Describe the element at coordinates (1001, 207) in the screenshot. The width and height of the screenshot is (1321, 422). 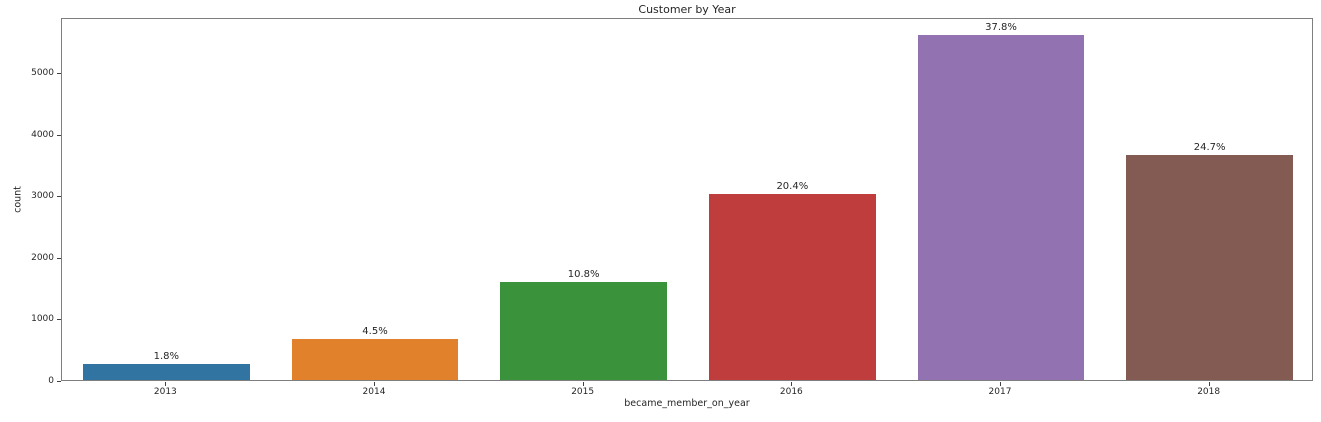
I see `bar-2017` at that location.